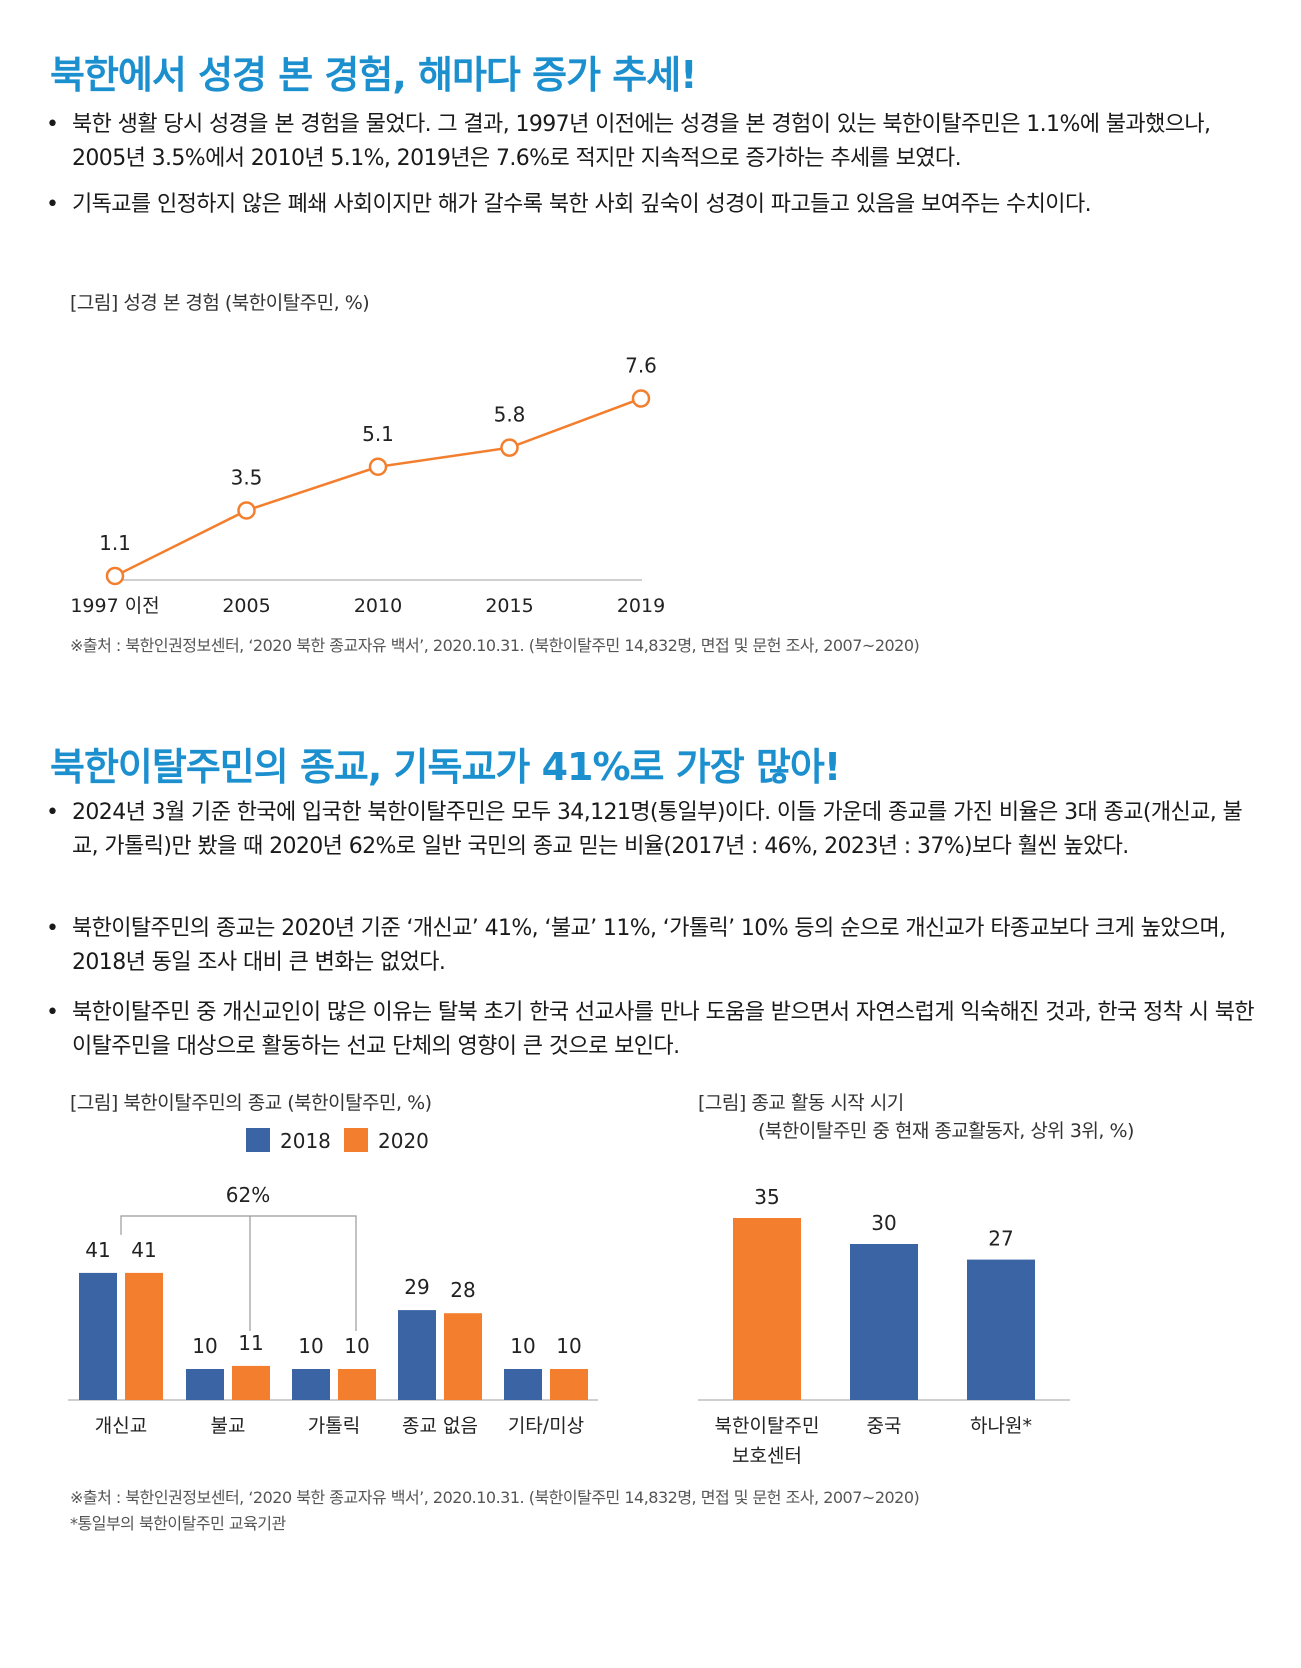 Image resolution: width=1301 pixels, height=1668 pixels. I want to click on figure-caption-activity: [그림] 종교 활동 시작 시기, so click(801, 1103).